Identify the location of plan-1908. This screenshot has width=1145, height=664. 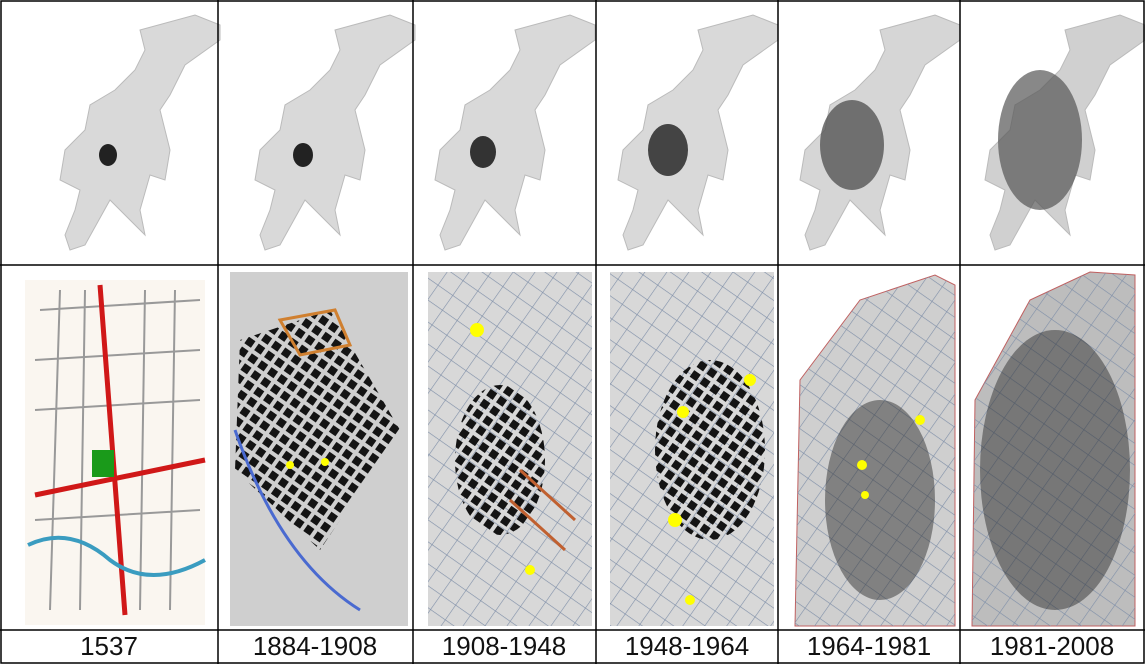
(510, 449).